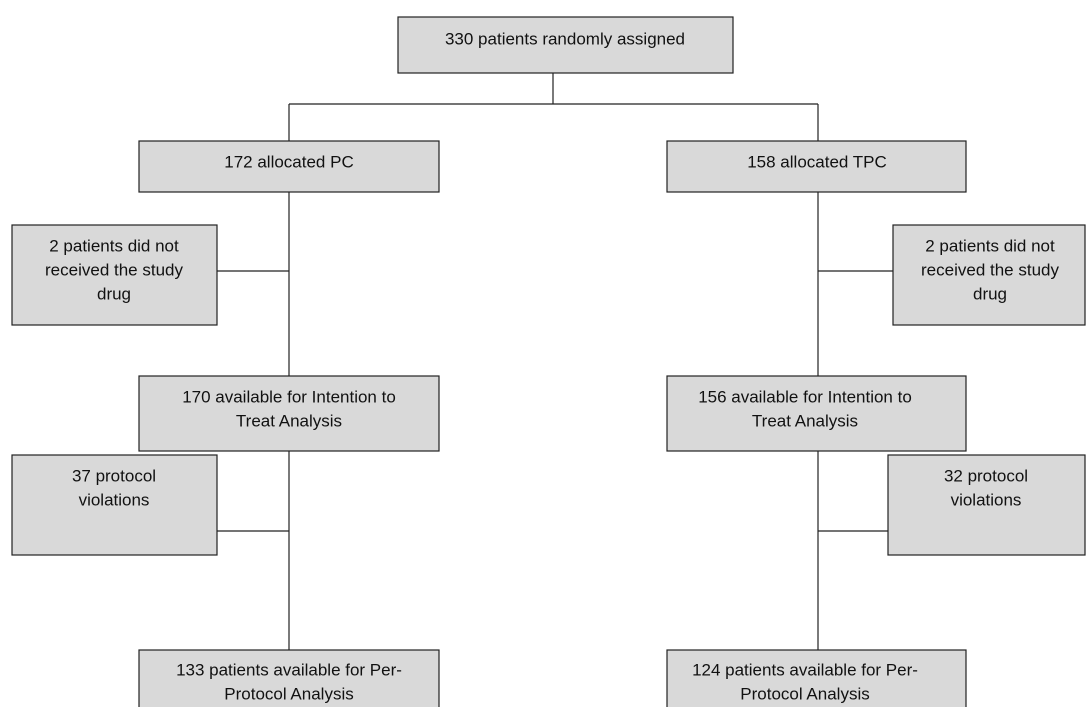 The height and width of the screenshot is (707, 1086). What do you see at coordinates (986, 475) in the screenshot?
I see `box-text: 32 protocol` at bounding box center [986, 475].